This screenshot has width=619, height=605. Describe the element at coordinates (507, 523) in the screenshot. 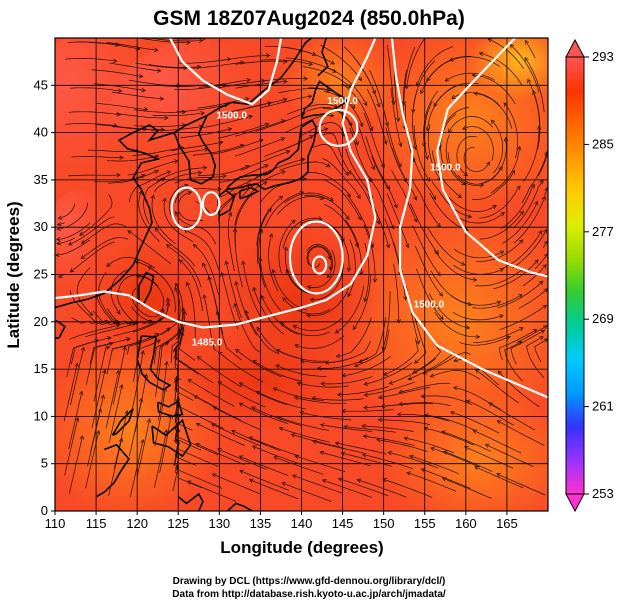

I see `x-tick-label: 165` at that location.